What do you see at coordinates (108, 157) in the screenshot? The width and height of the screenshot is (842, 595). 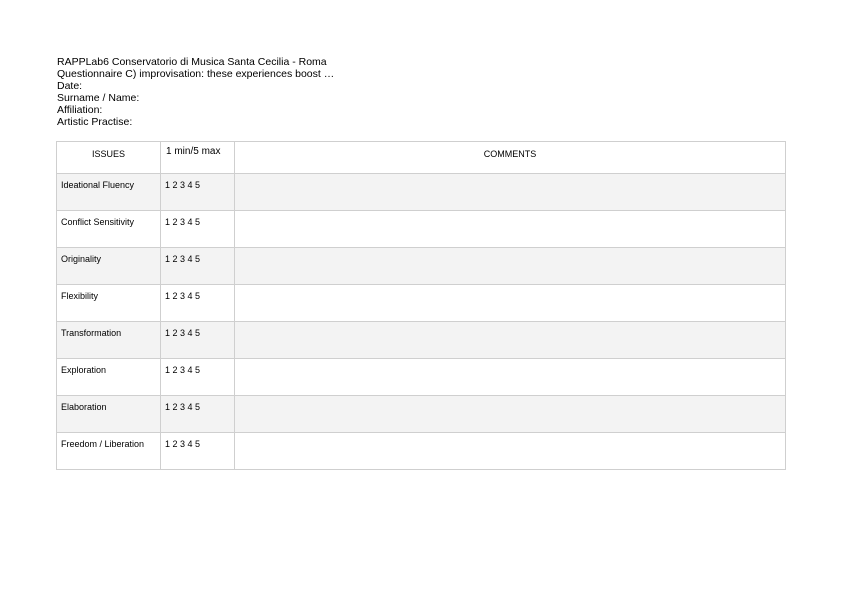 I see `issues-header: ISSUES` at bounding box center [108, 157].